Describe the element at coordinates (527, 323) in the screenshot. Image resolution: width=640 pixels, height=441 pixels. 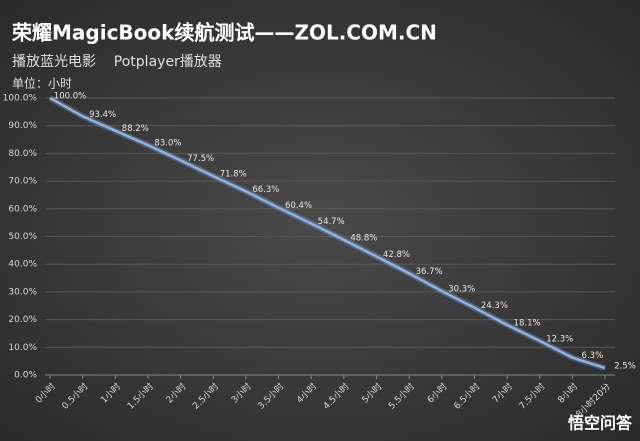
I see `data-label: 18.1%` at that location.